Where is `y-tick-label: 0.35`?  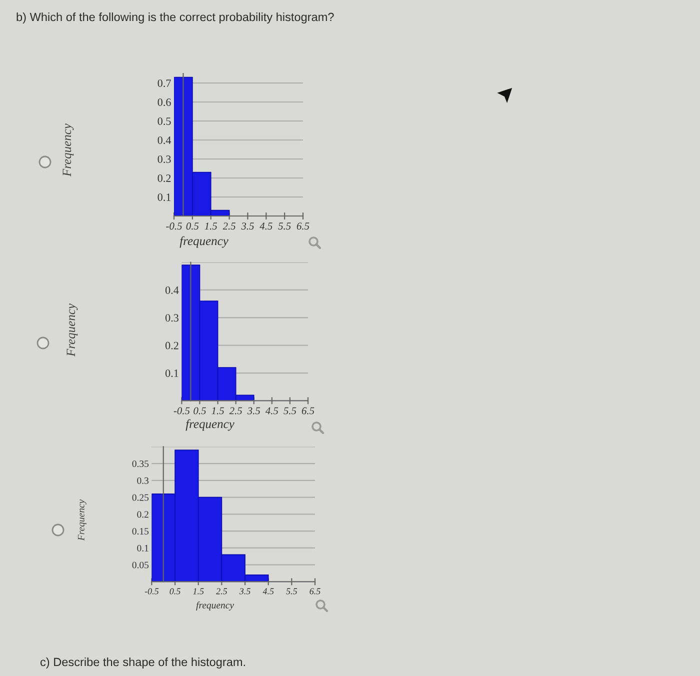
y-tick-label: 0.35 is located at coordinates (140, 464).